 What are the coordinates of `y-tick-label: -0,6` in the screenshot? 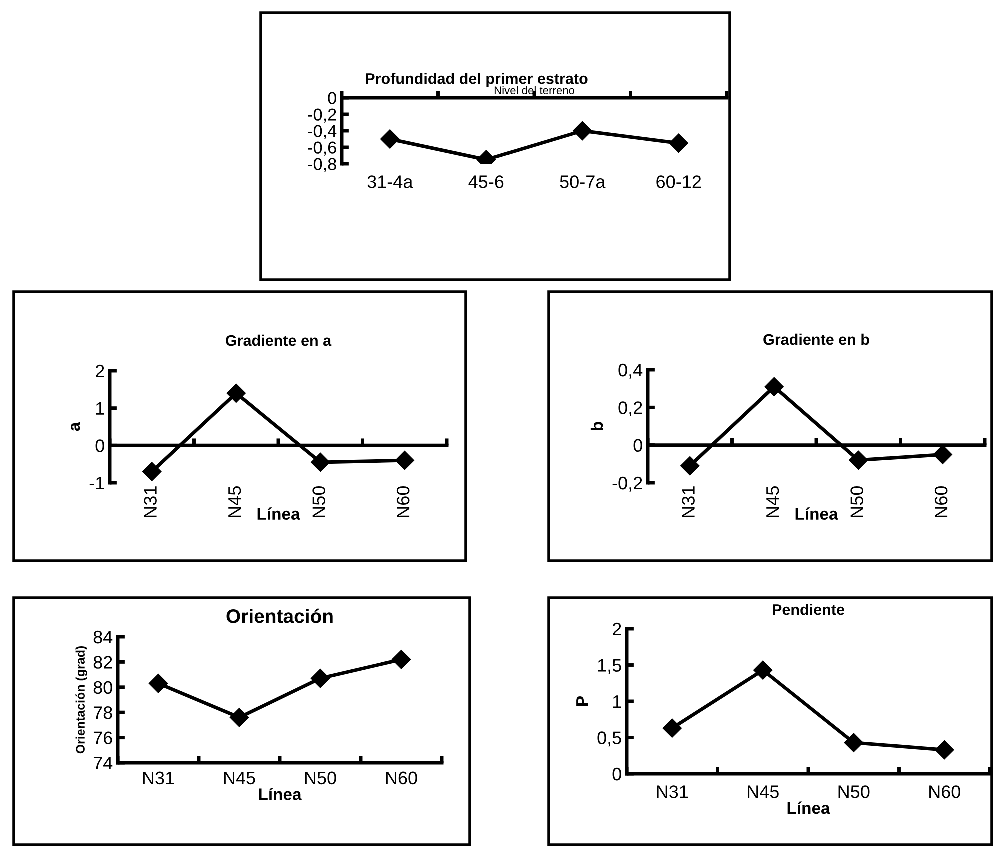 It's located at (322, 149).